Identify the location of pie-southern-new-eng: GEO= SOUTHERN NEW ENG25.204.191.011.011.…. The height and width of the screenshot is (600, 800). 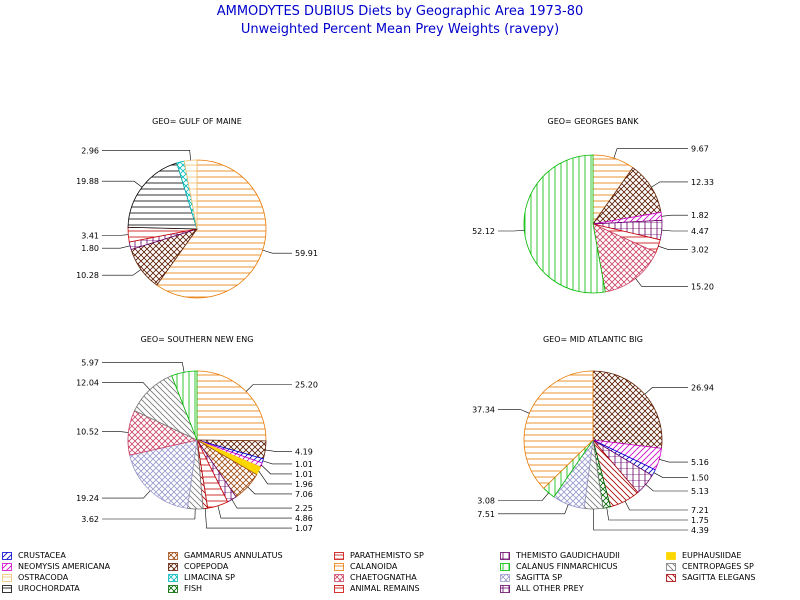
(197, 434).